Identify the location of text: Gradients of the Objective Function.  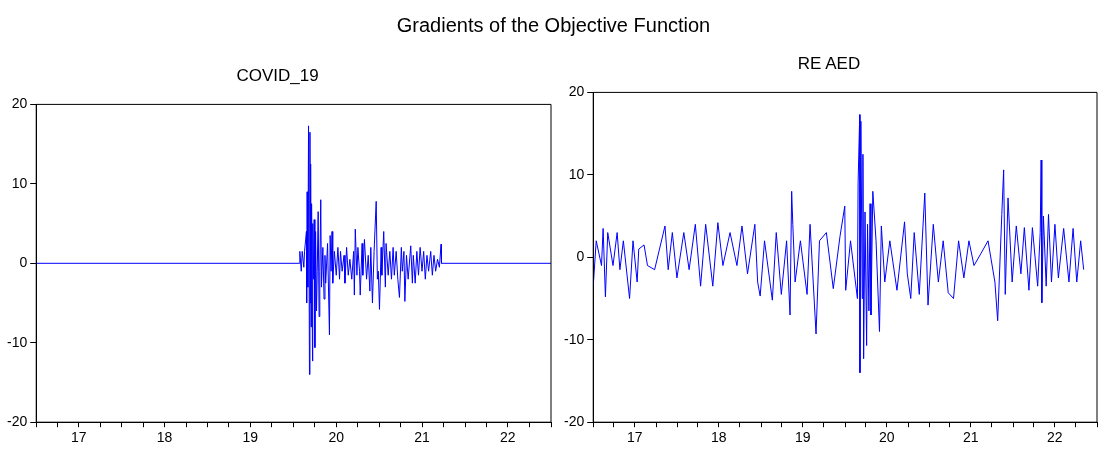
(553, 25).